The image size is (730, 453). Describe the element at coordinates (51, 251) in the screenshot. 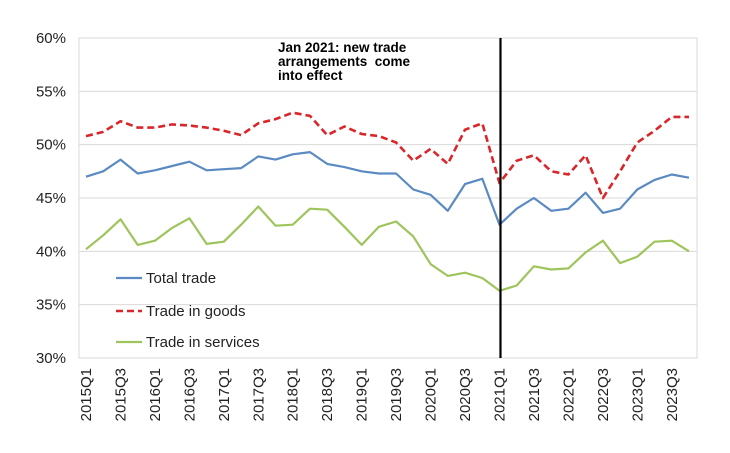

I see `y-tick-label: 40%` at that location.